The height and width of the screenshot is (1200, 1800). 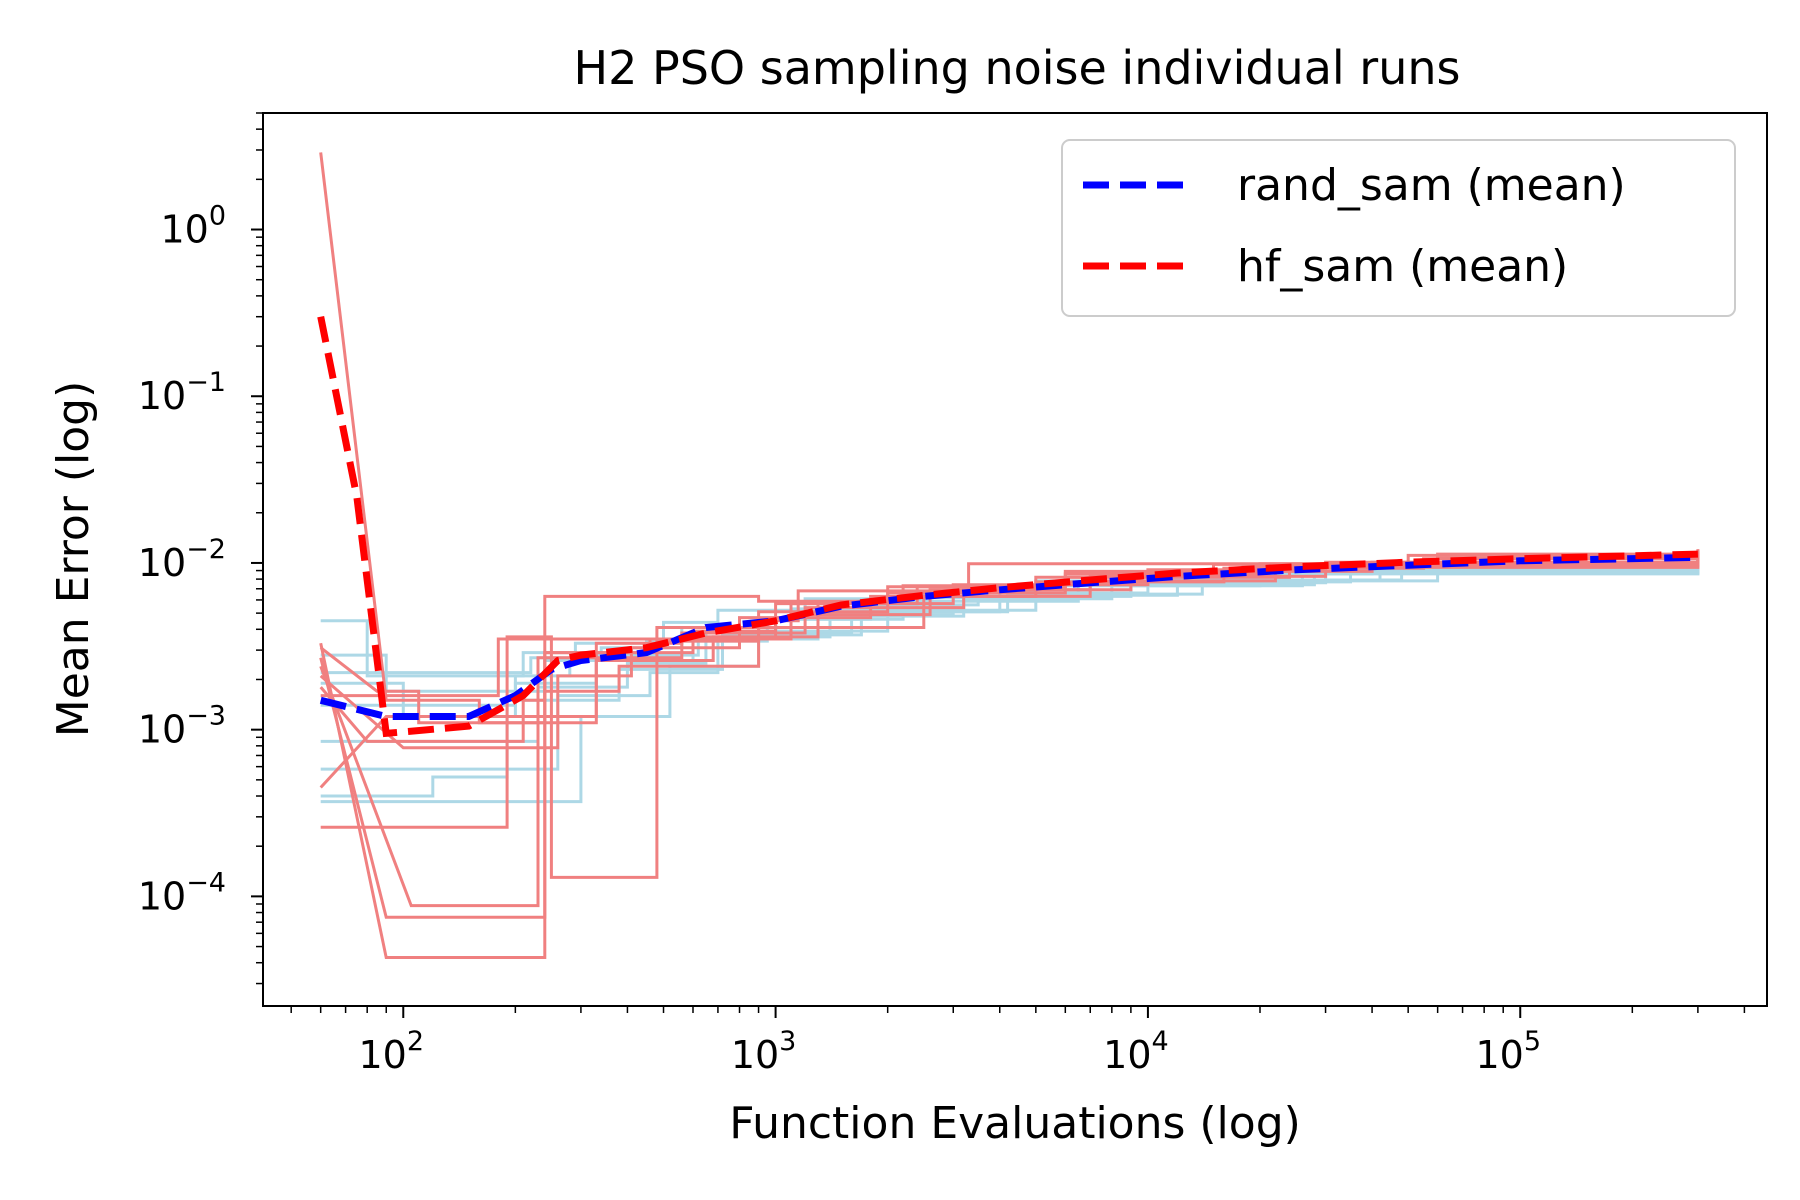 I want to click on y-tick-label: 10⁰, so click(x=193, y=226).